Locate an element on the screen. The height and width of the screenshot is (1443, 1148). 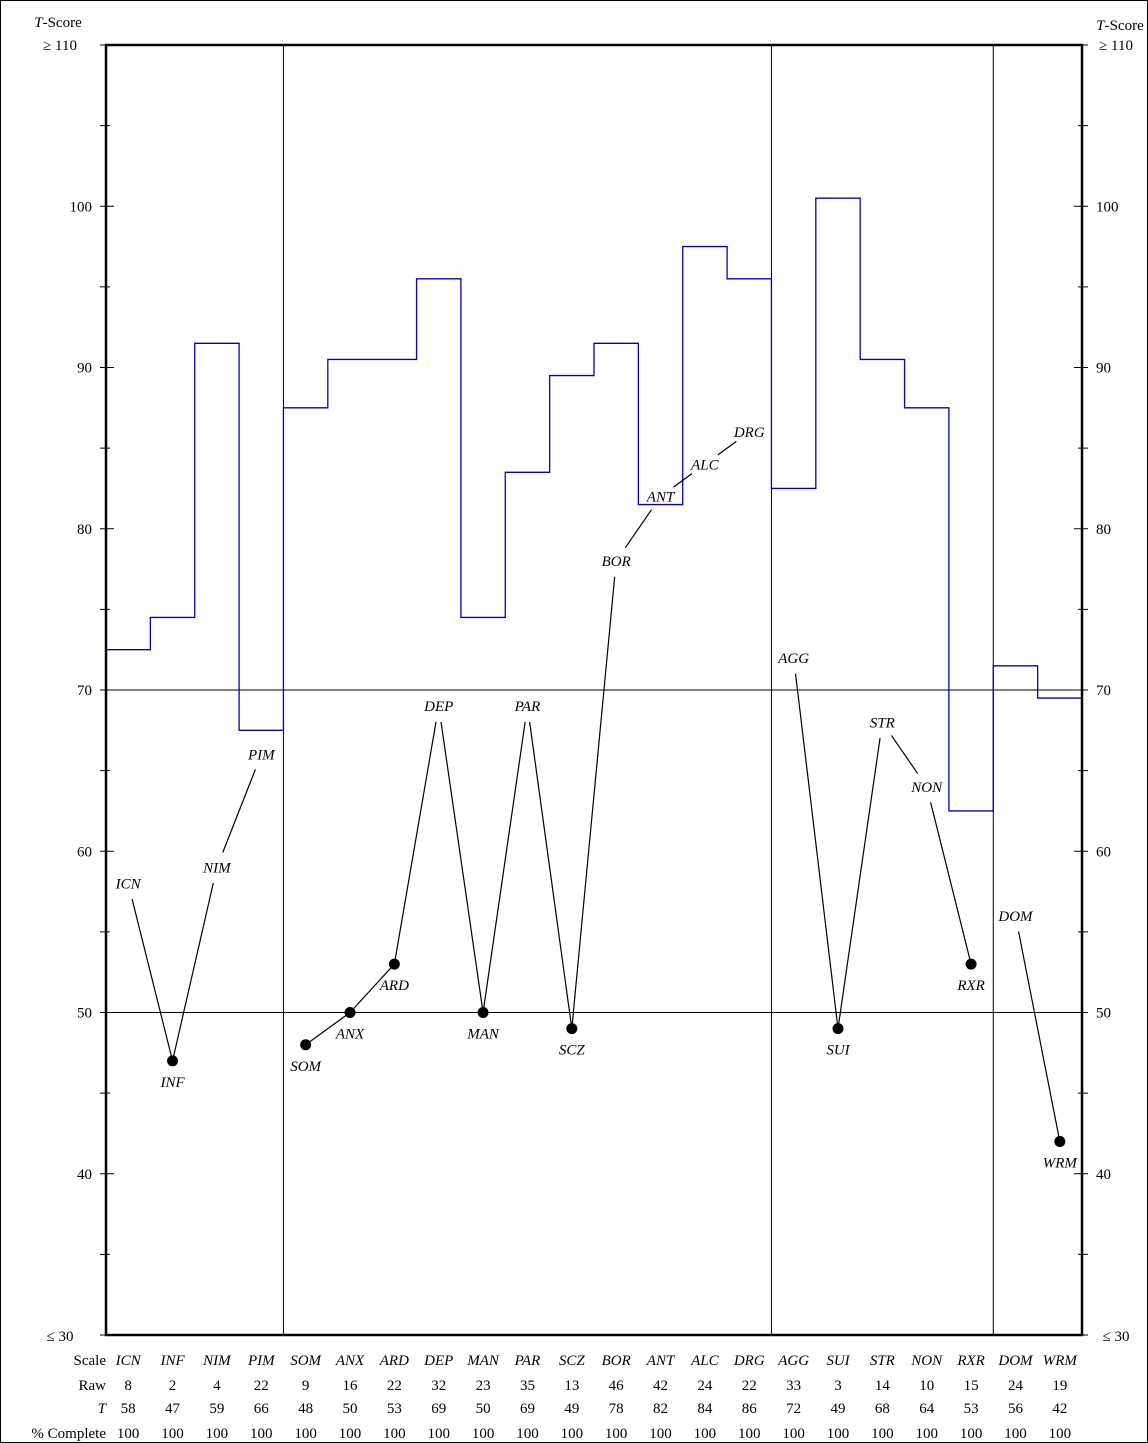
point-label-alc: ALC is located at coordinates (705, 465).